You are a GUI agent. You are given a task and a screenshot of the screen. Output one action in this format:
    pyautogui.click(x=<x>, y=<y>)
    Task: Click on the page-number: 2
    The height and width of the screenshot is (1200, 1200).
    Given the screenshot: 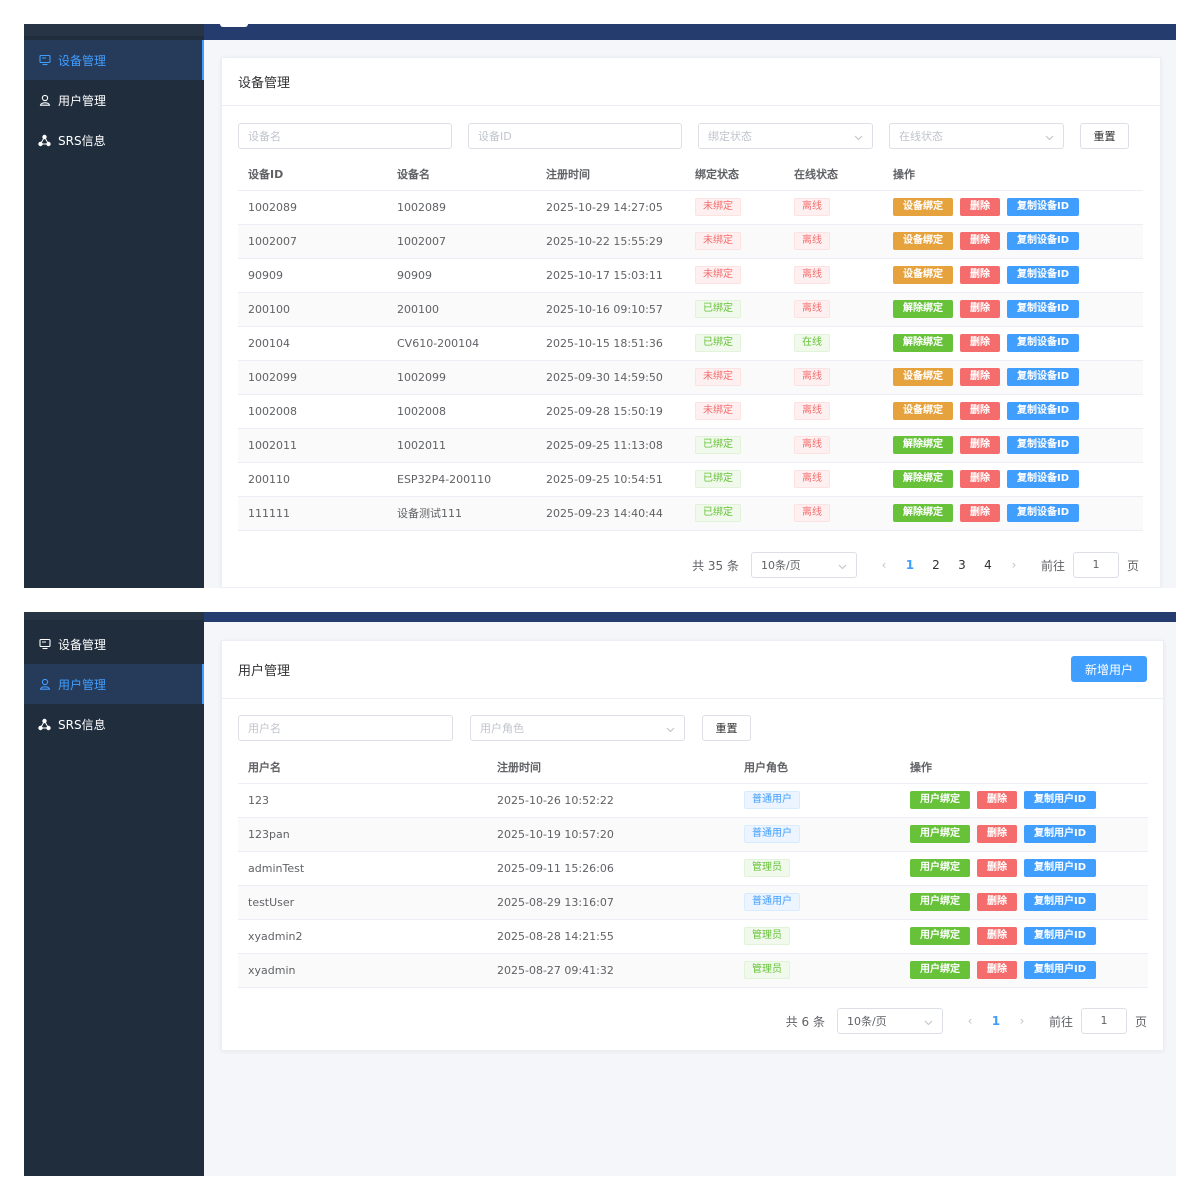 What is the action you would take?
    pyautogui.click(x=936, y=565)
    